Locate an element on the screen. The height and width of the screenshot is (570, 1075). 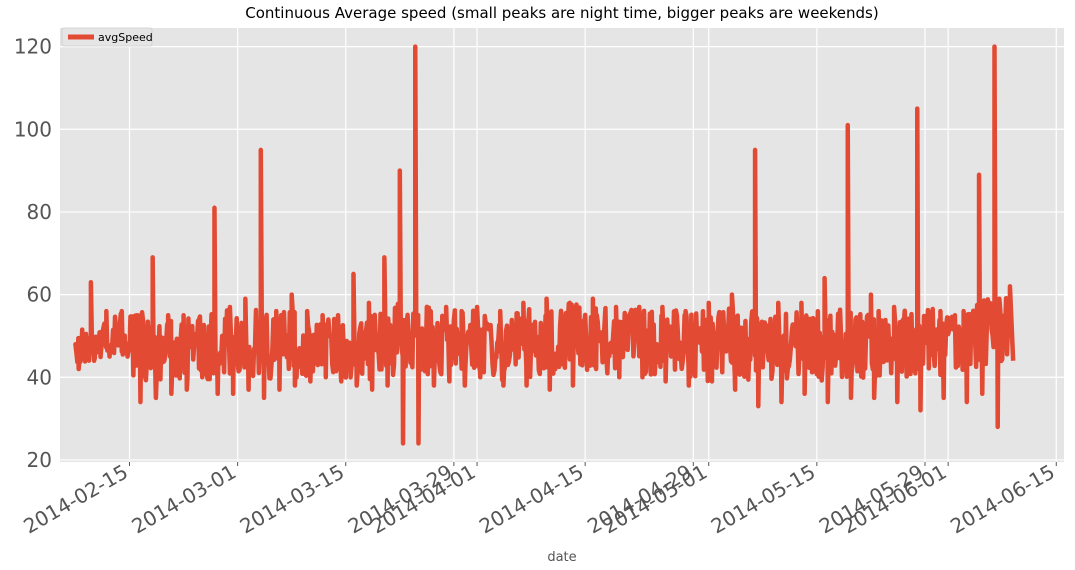
x-tick-label: 2014-03-15 is located at coordinates (292, 499).